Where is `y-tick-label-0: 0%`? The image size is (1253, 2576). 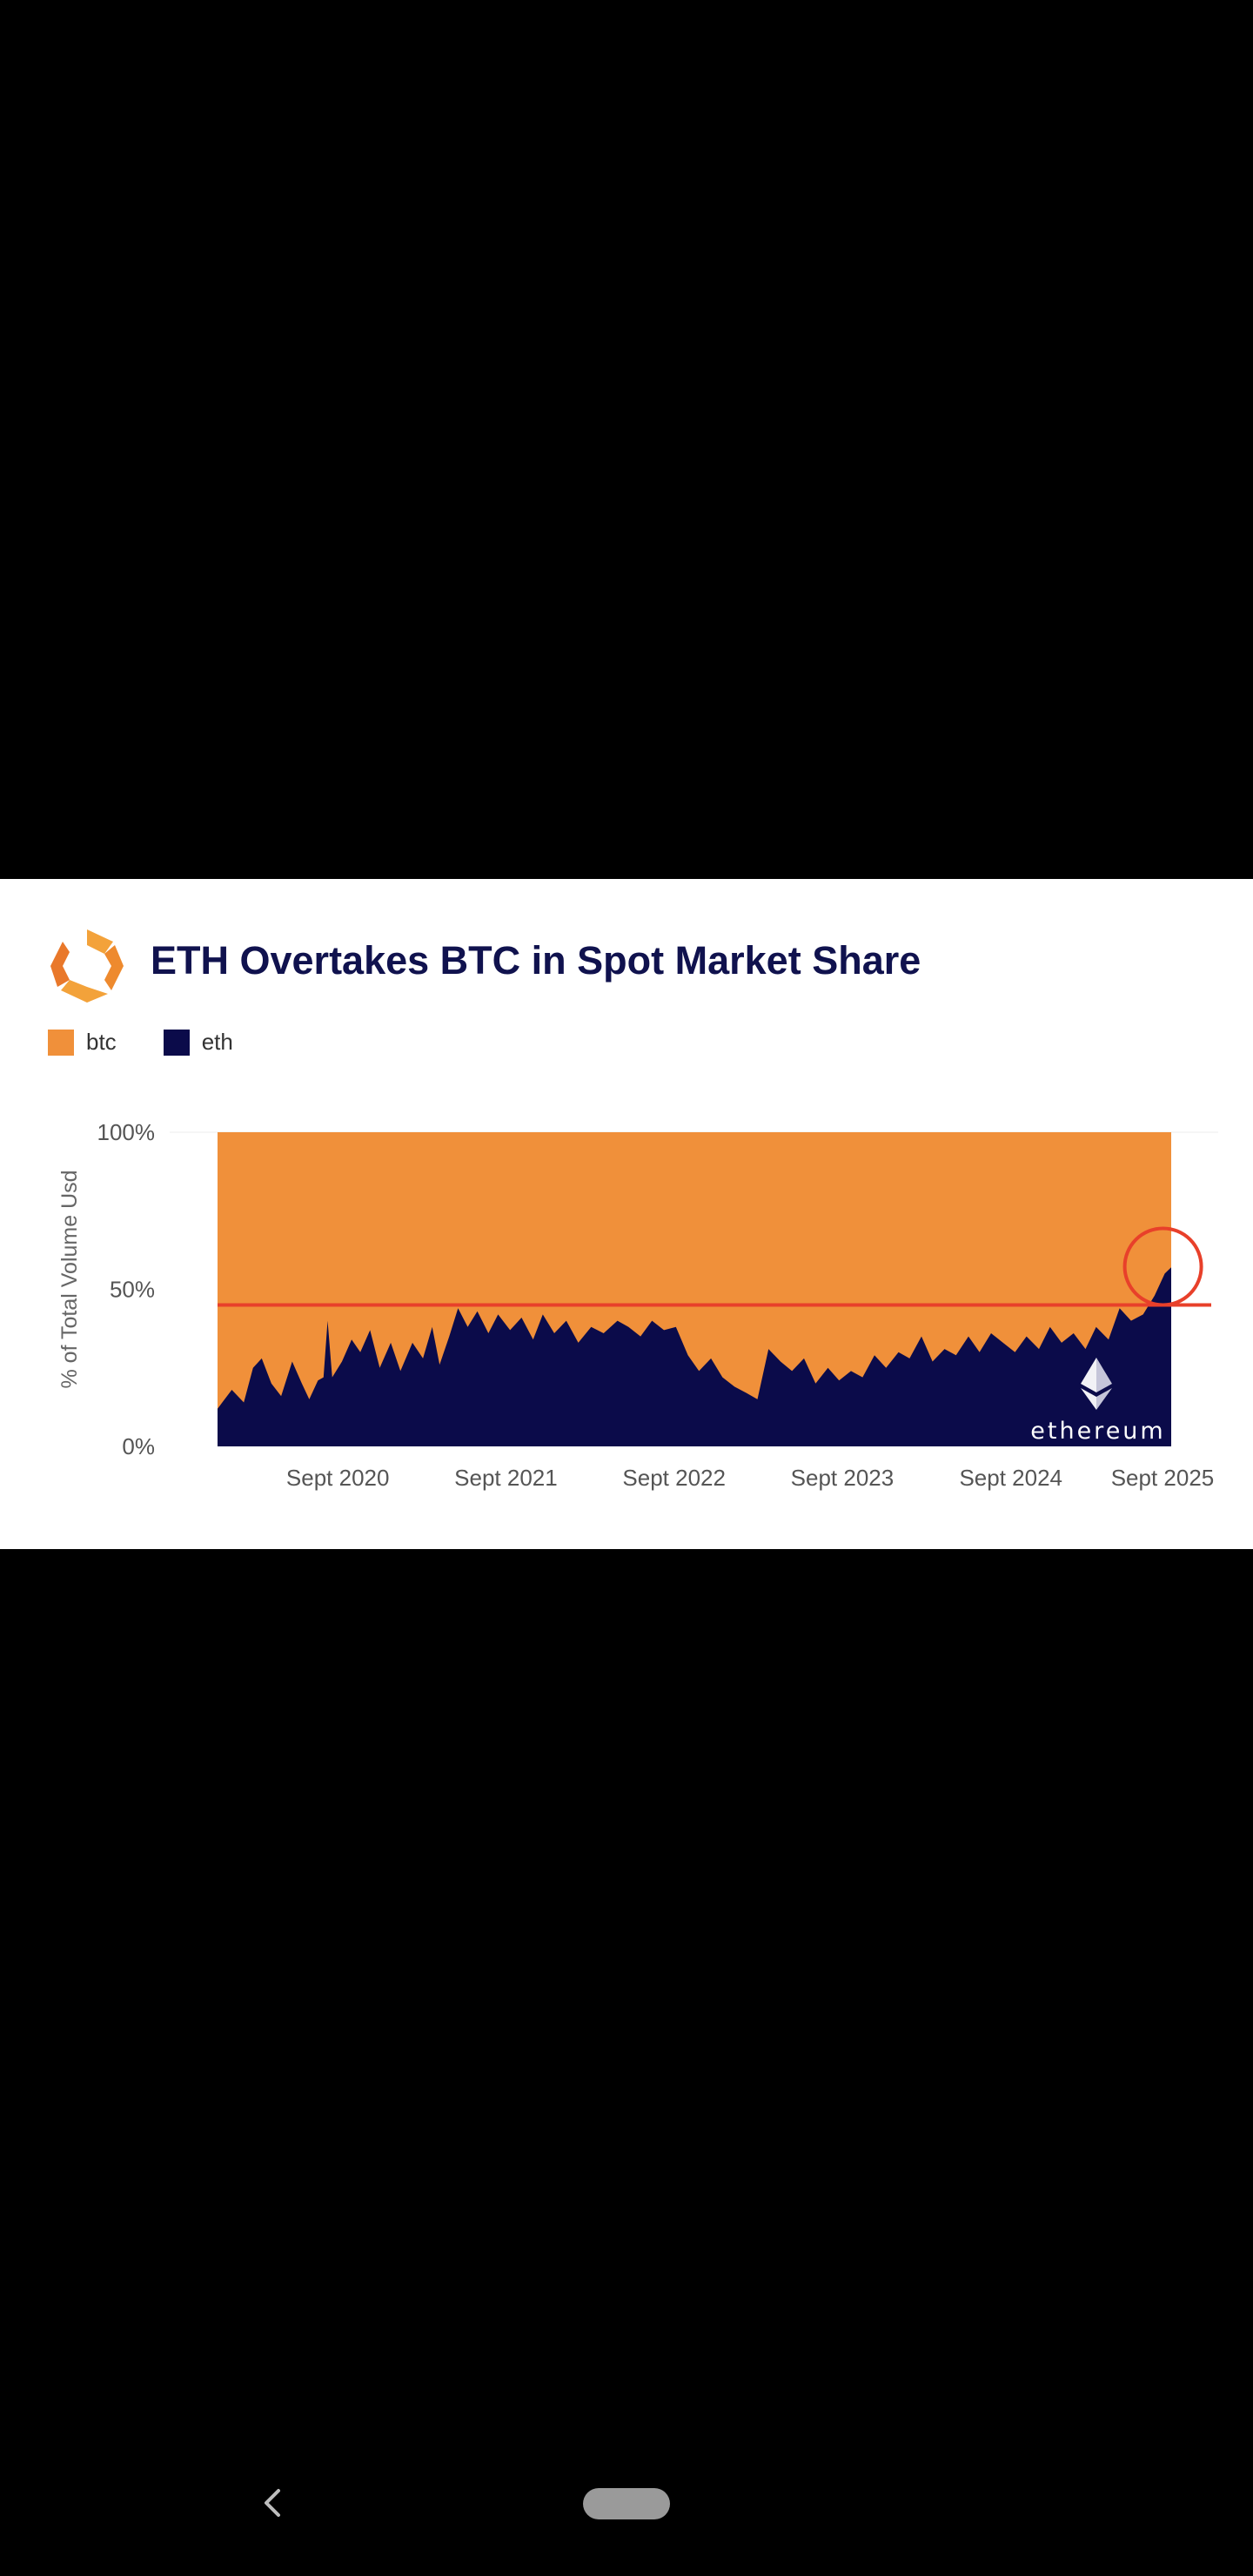
y-tick-label-0: 0% is located at coordinates (138, 1446).